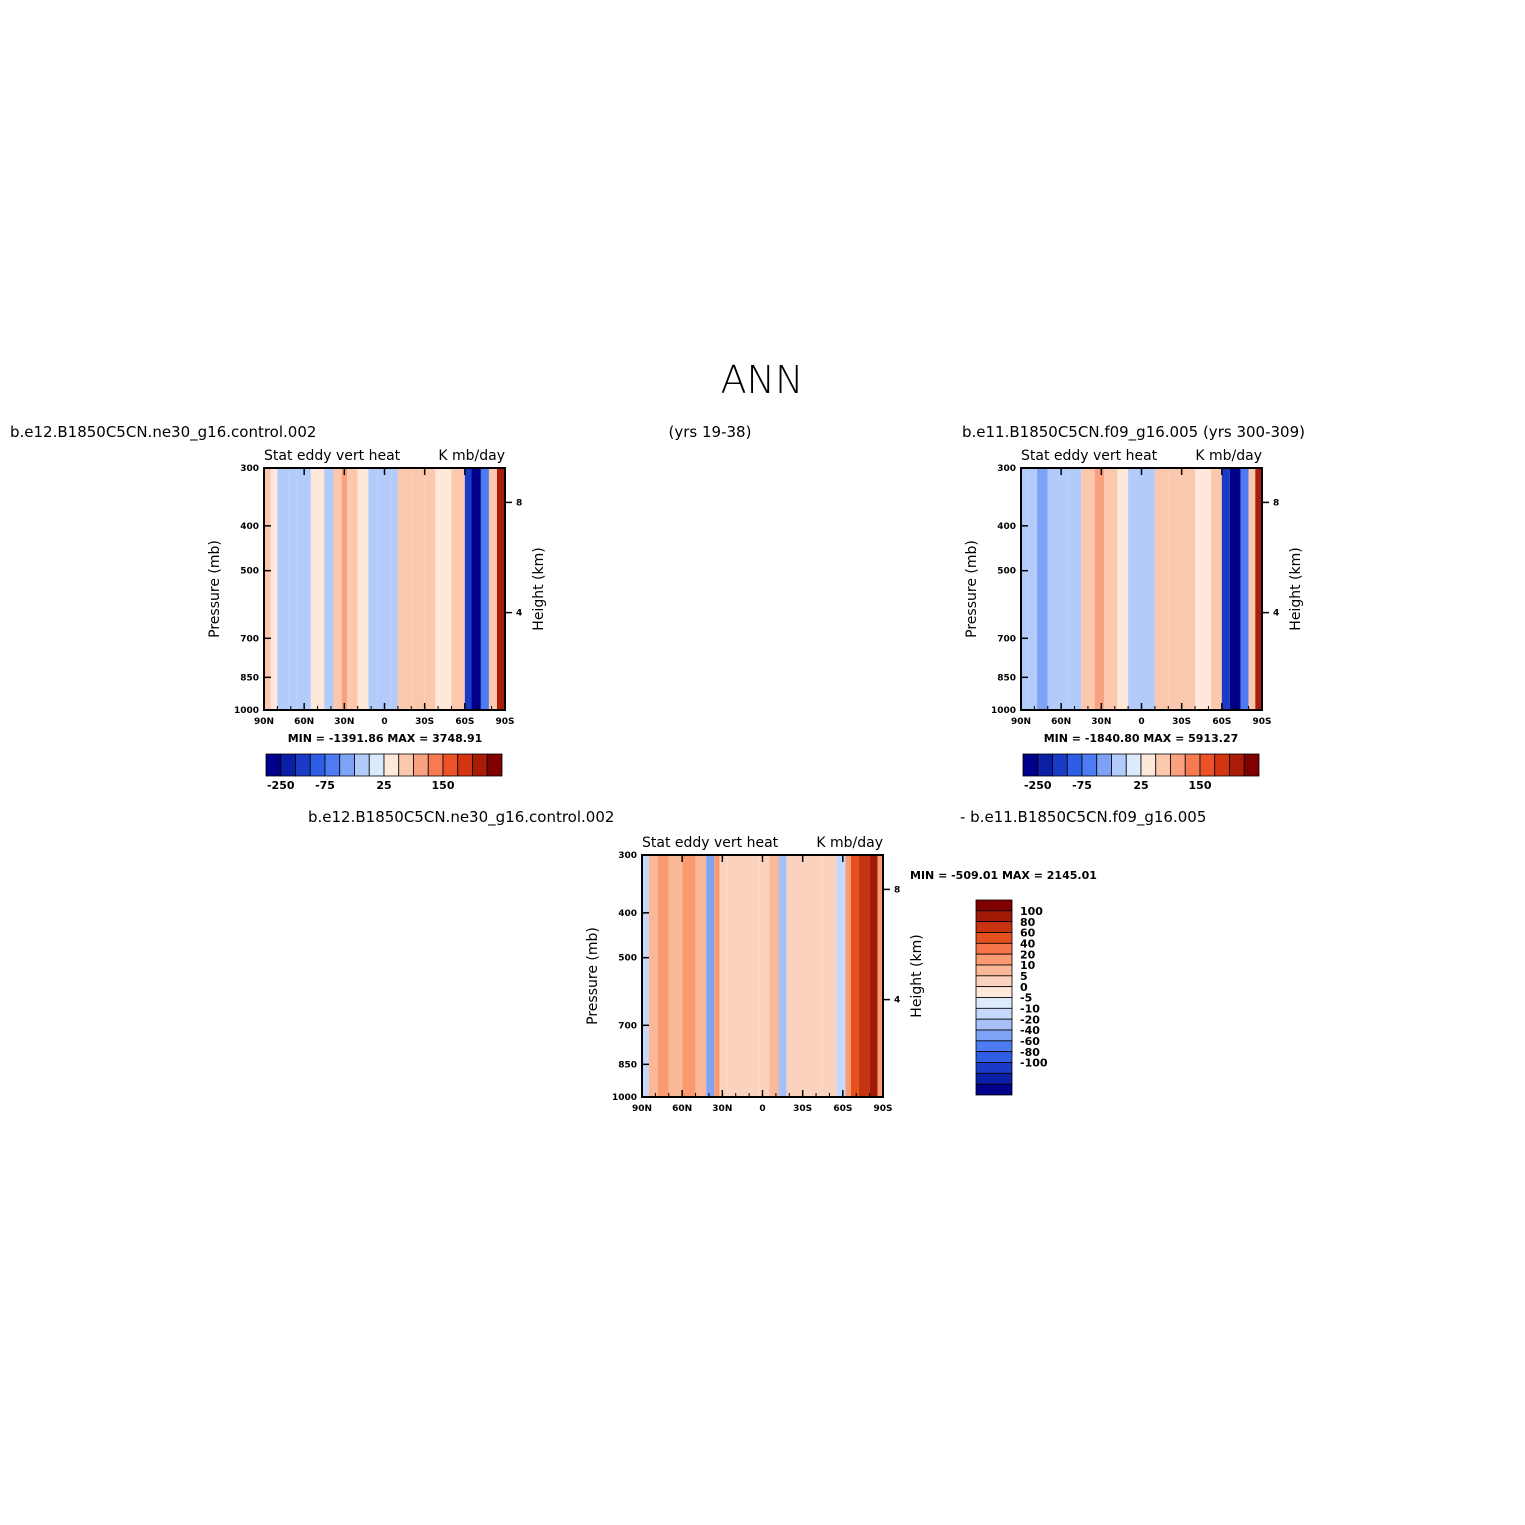  Describe the element at coordinates (849, 843) in the screenshot. I see `plot-title-right: K mb/day` at that location.